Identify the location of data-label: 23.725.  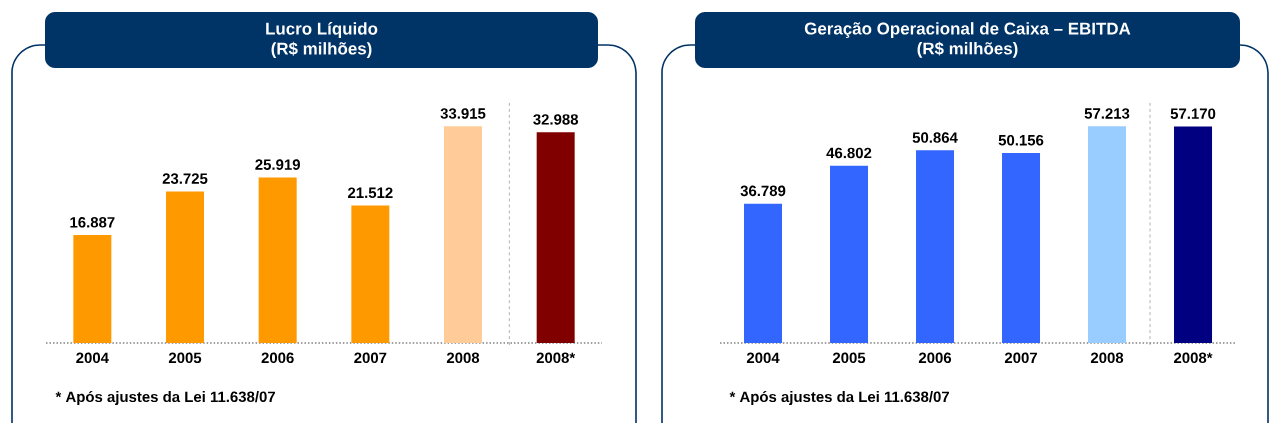
(185, 178).